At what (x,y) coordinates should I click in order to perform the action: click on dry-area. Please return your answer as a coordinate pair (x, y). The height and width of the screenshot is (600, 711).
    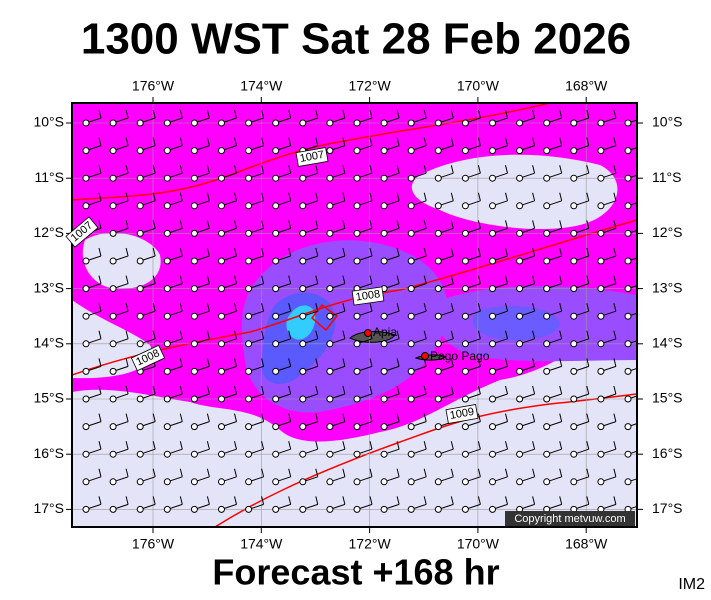
    Looking at the image, I should click on (121, 260).